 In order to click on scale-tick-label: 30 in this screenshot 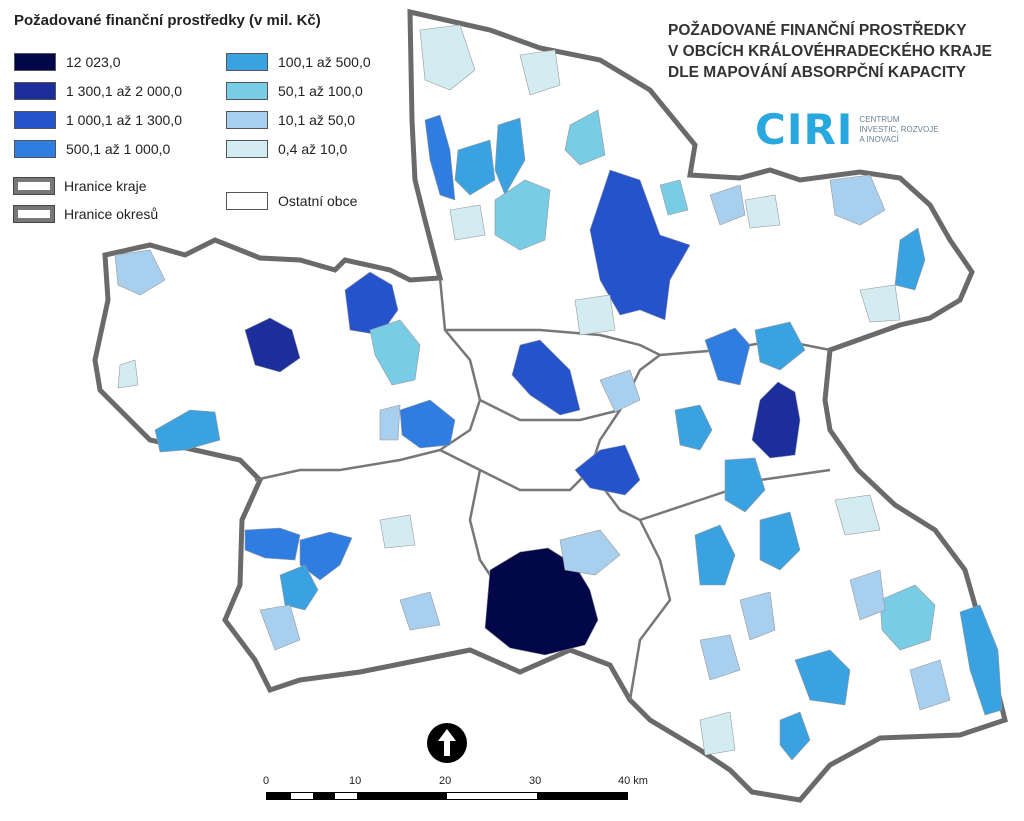, I will do `click(535, 781)`.